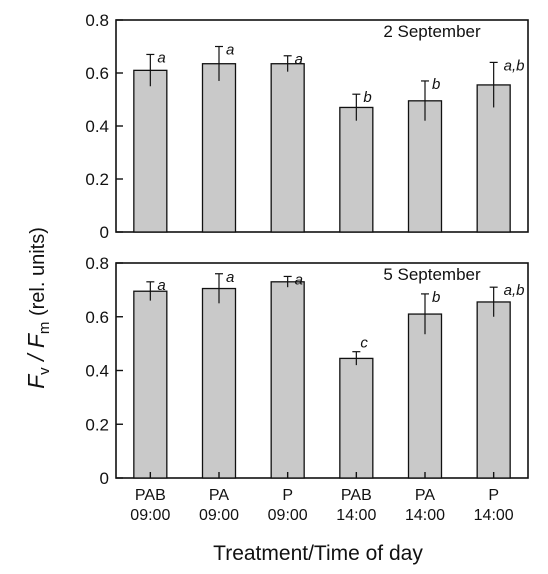 This screenshot has height=574, width=548. I want to click on y-axis-label-units: (rel. units), so click(38, 274).